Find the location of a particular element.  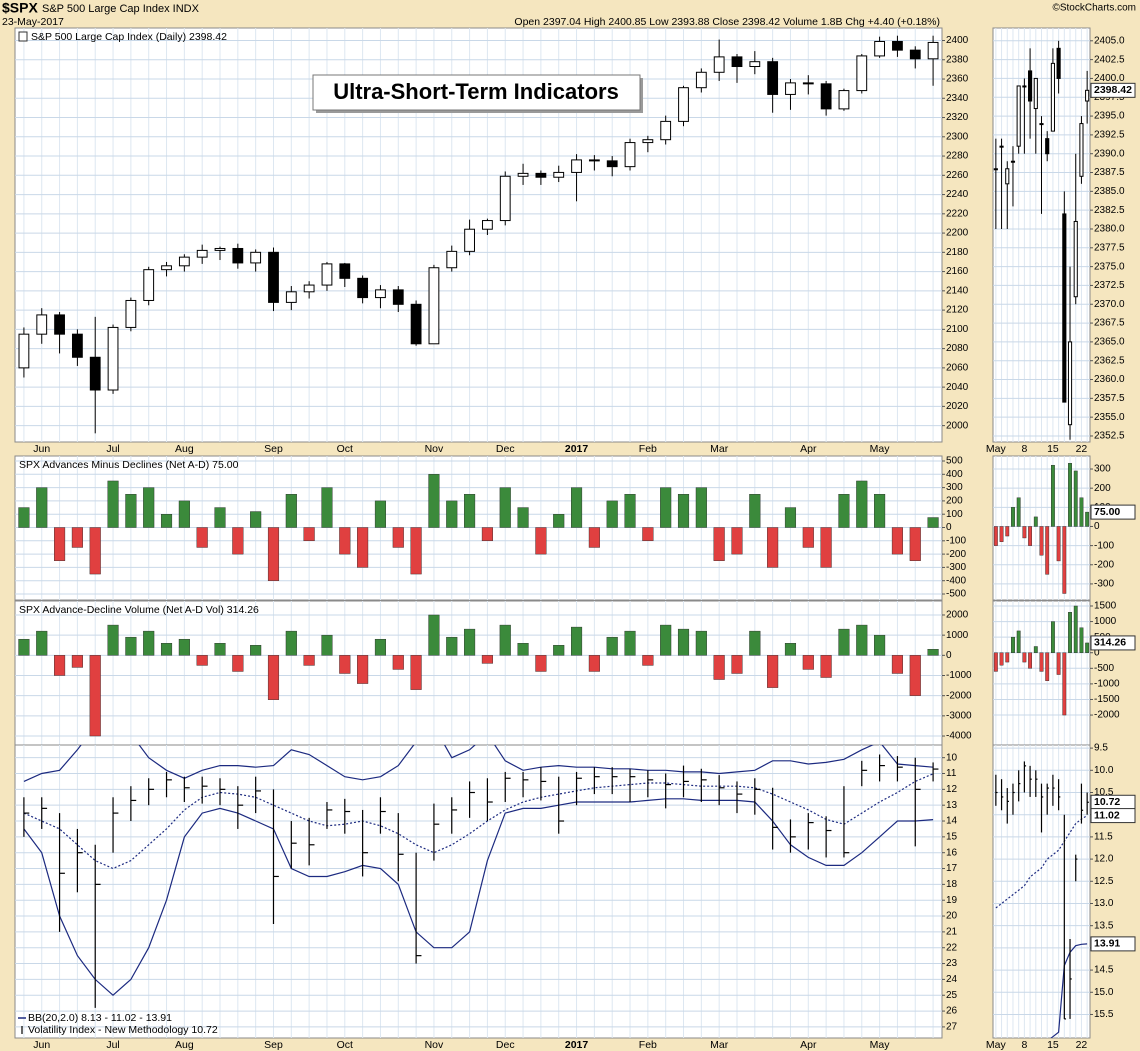

annotation-box is located at coordinates (476, 92).